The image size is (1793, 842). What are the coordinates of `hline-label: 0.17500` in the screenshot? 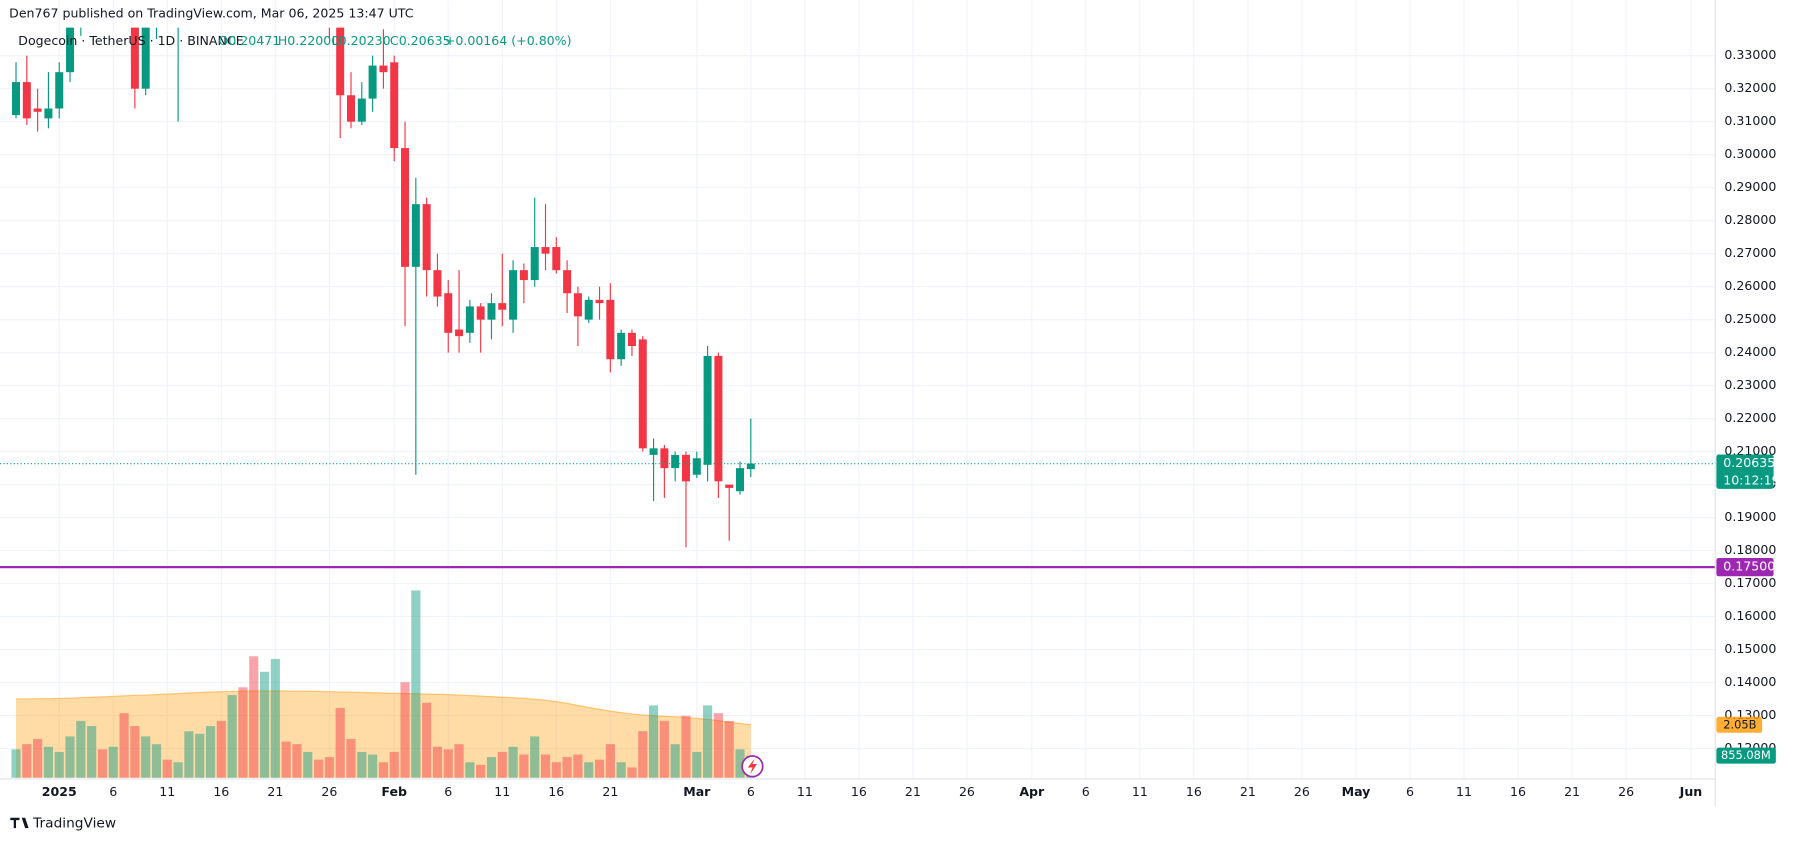 It's located at (1749, 566).